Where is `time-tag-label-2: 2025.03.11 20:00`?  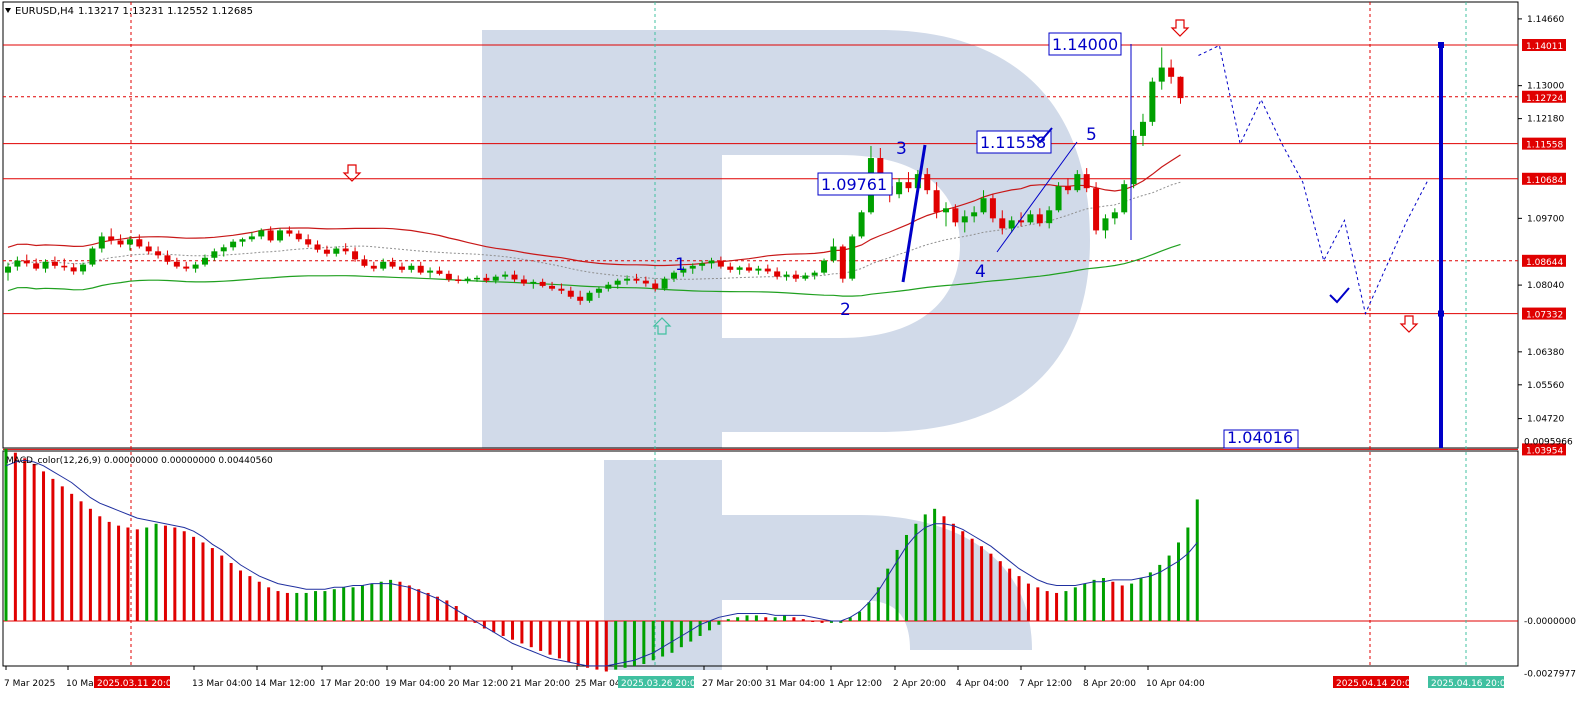
time-tag-label-2: 2025.03.11 20:00 is located at coordinates (137, 684).